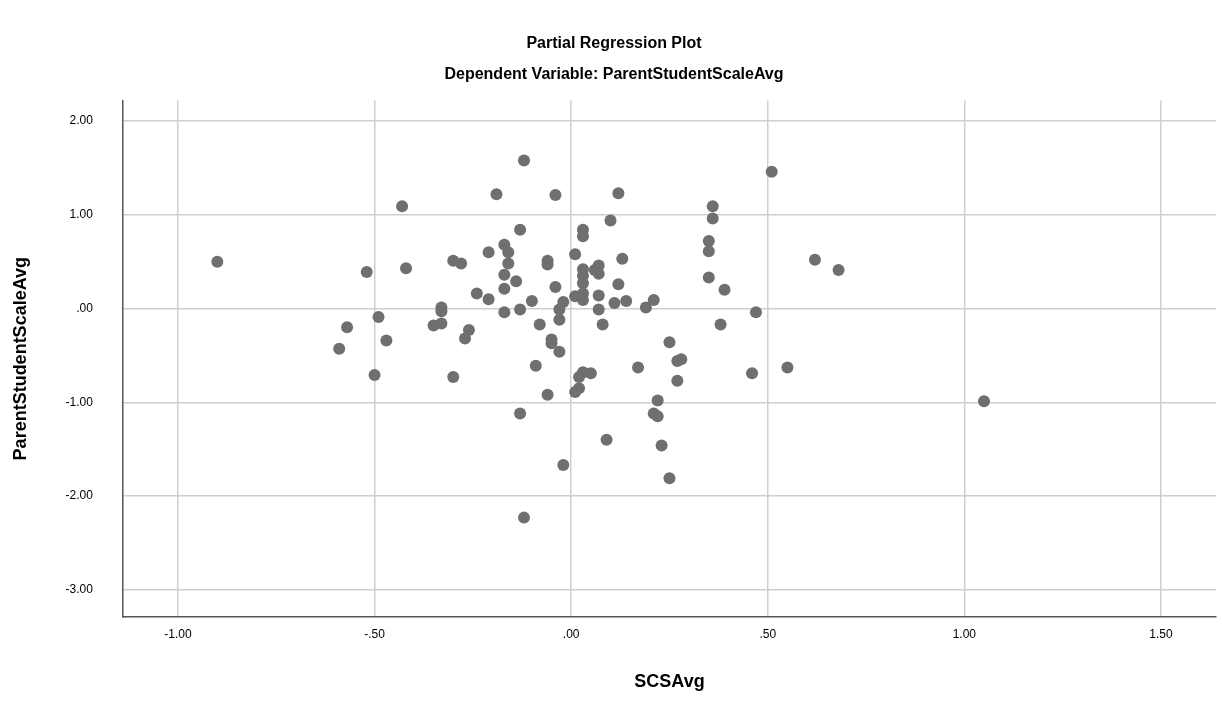 Image resolution: width=1222 pixels, height=707 pixels. I want to click on x-tick-label: 1.50, so click(1161, 633).